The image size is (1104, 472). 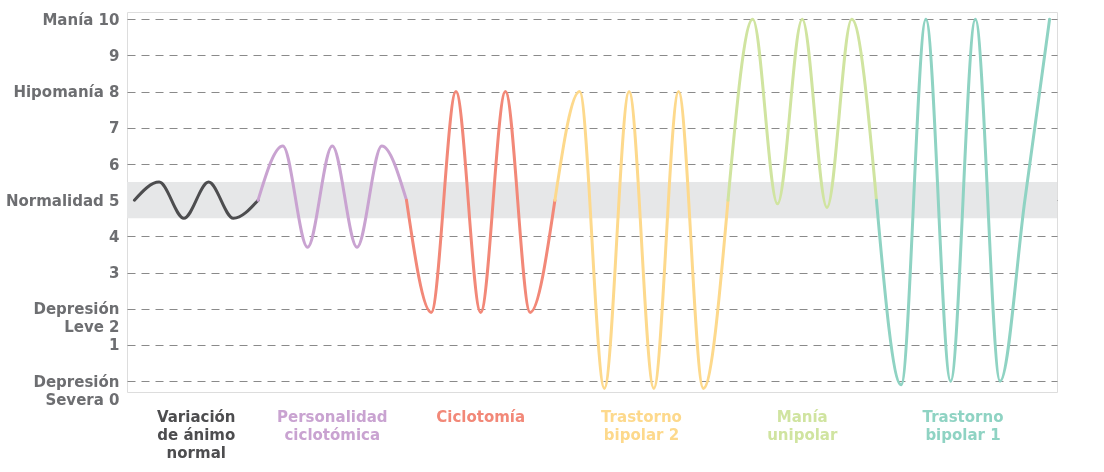 What do you see at coordinates (332, 426) in the screenshot?
I see `text: Personalidad ciclotómica` at bounding box center [332, 426].